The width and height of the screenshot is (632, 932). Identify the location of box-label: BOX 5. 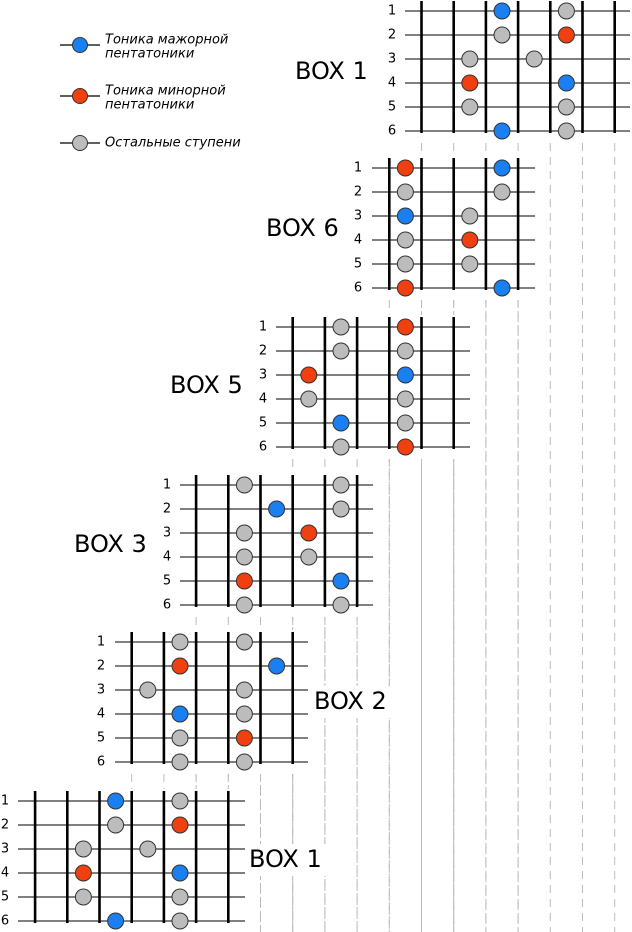
(206, 385).